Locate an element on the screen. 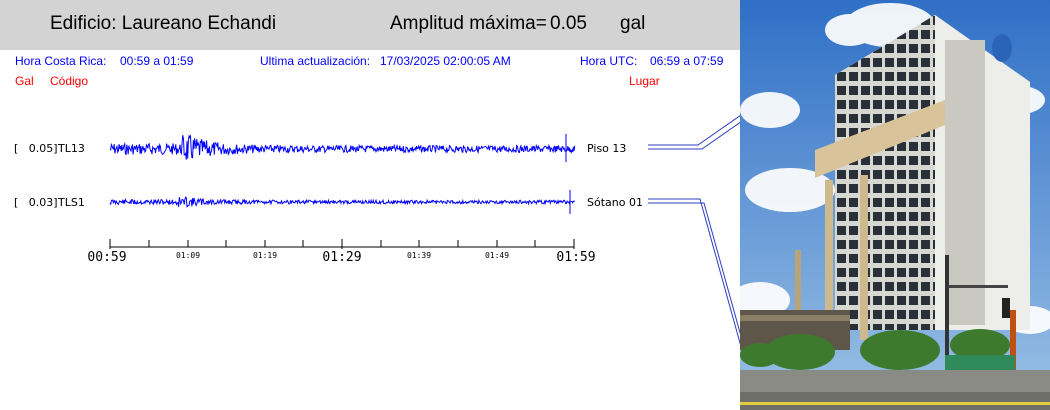 Image resolution: width=1050 pixels, height=410 pixels. time-tick-major: 00:59 is located at coordinates (106, 257).